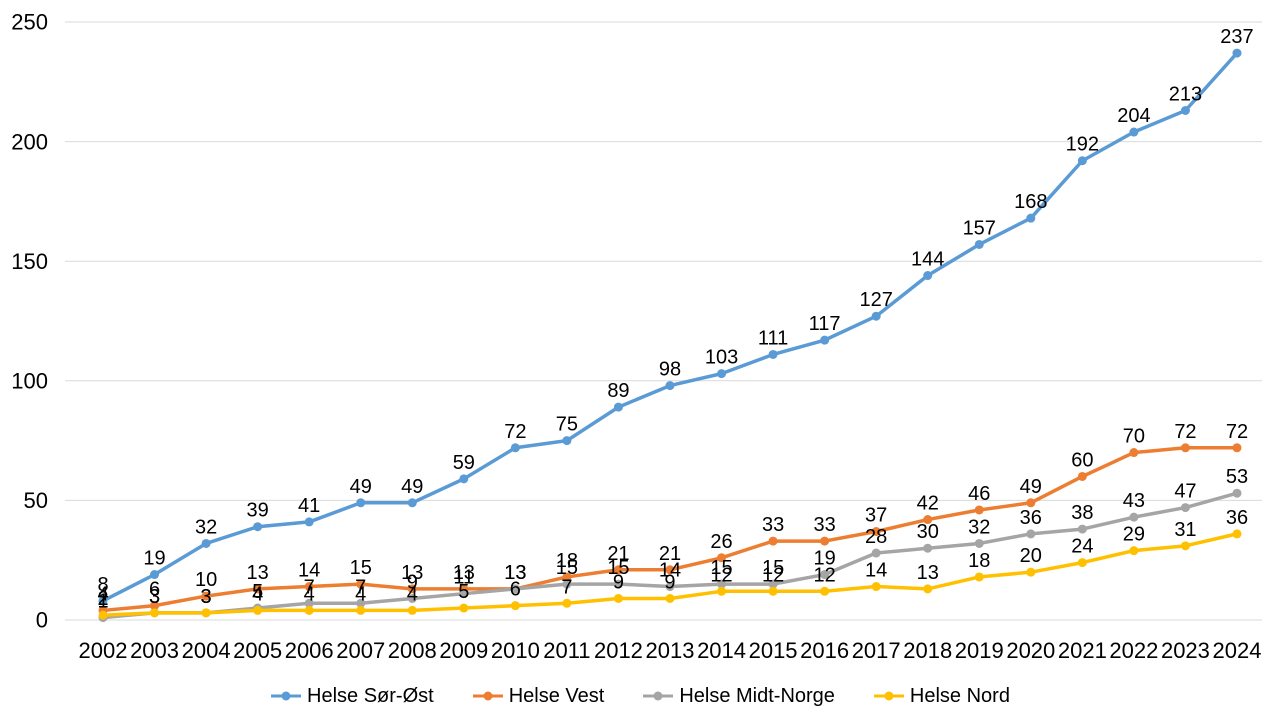 The height and width of the screenshot is (720, 1280). Describe the element at coordinates (1185, 650) in the screenshot. I see `x-tick-label: 2023` at that location.